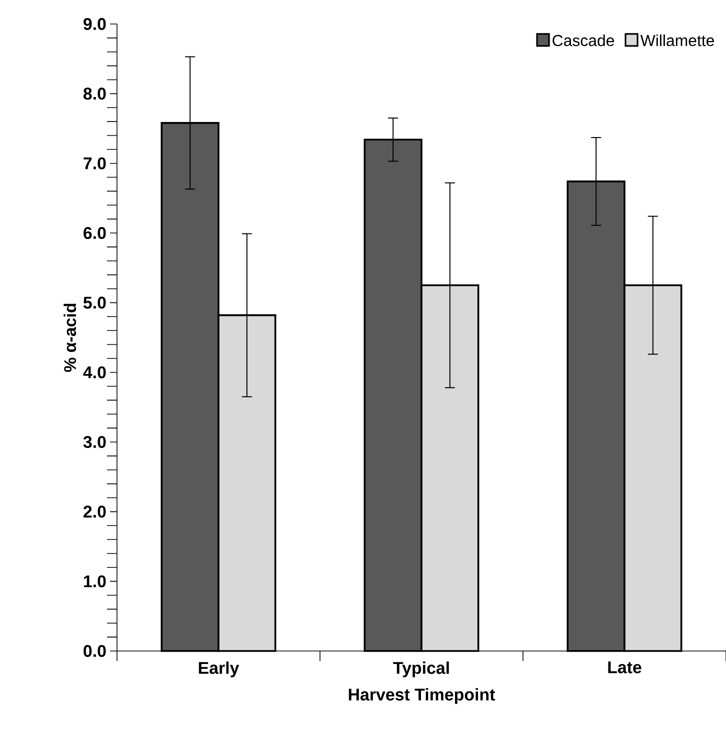 The width and height of the screenshot is (726, 754). Describe the element at coordinates (95, 581) in the screenshot. I see `y-tick-label: 1.0` at that location.